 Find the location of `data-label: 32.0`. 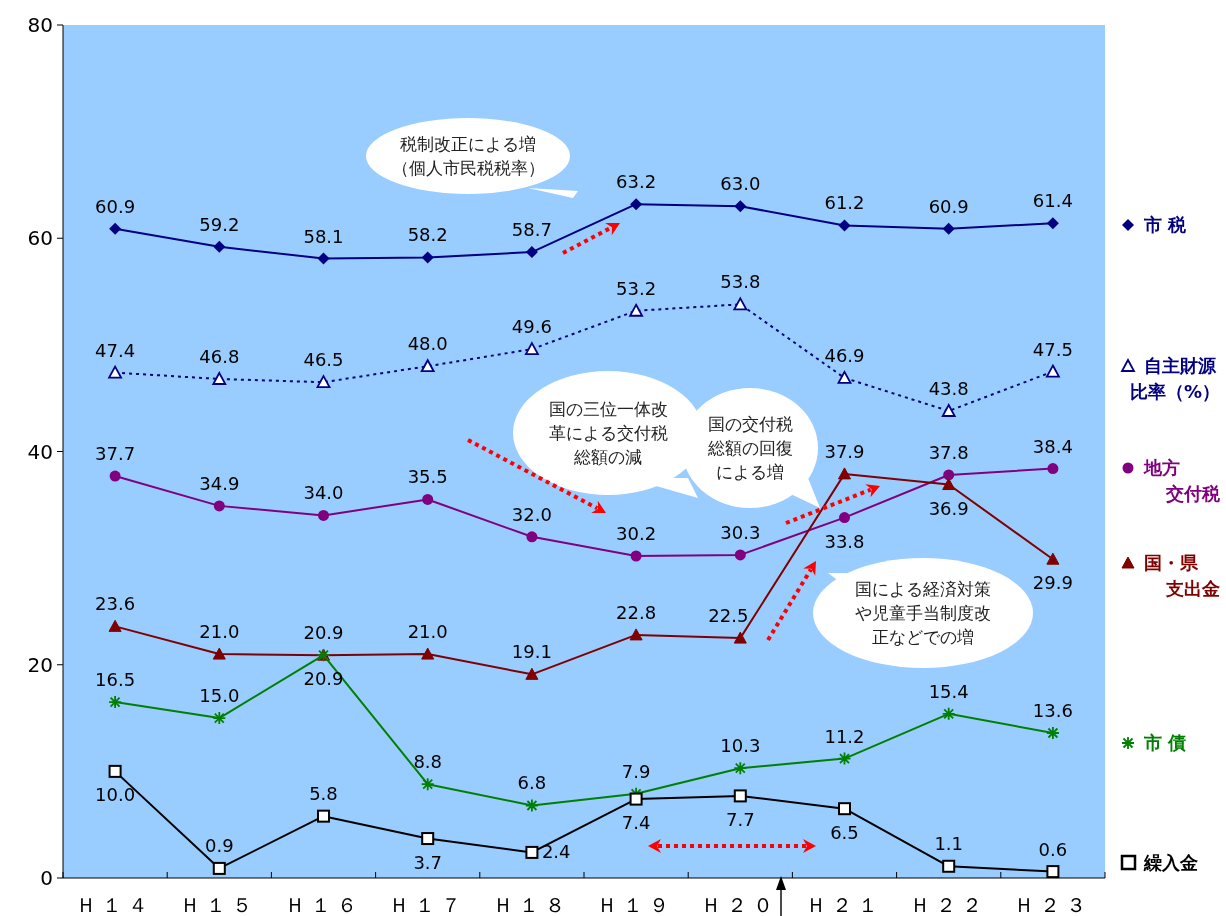

data-label: 32.0 is located at coordinates (531, 514).